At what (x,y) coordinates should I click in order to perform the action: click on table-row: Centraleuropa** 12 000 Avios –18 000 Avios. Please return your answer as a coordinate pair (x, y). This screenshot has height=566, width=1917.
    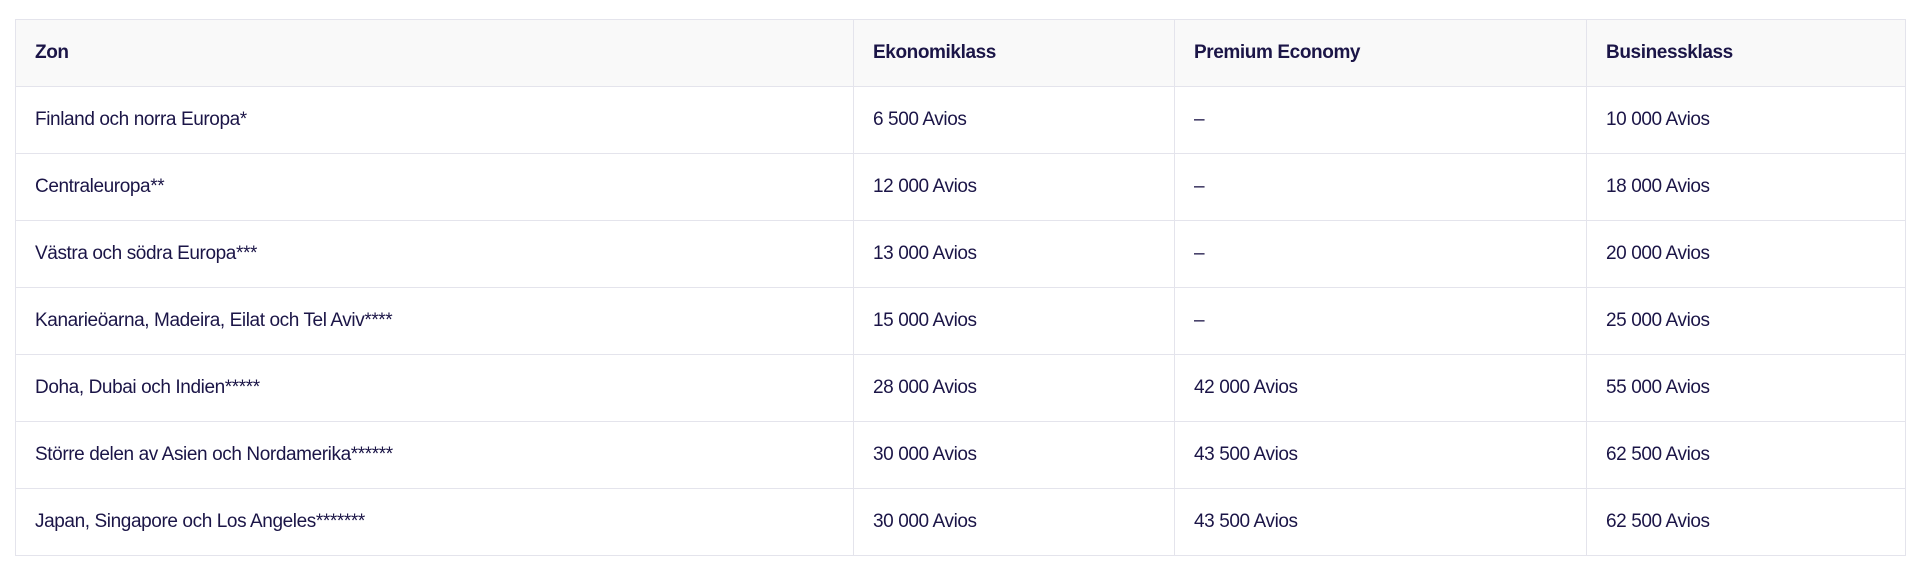
    Looking at the image, I should click on (960, 187).